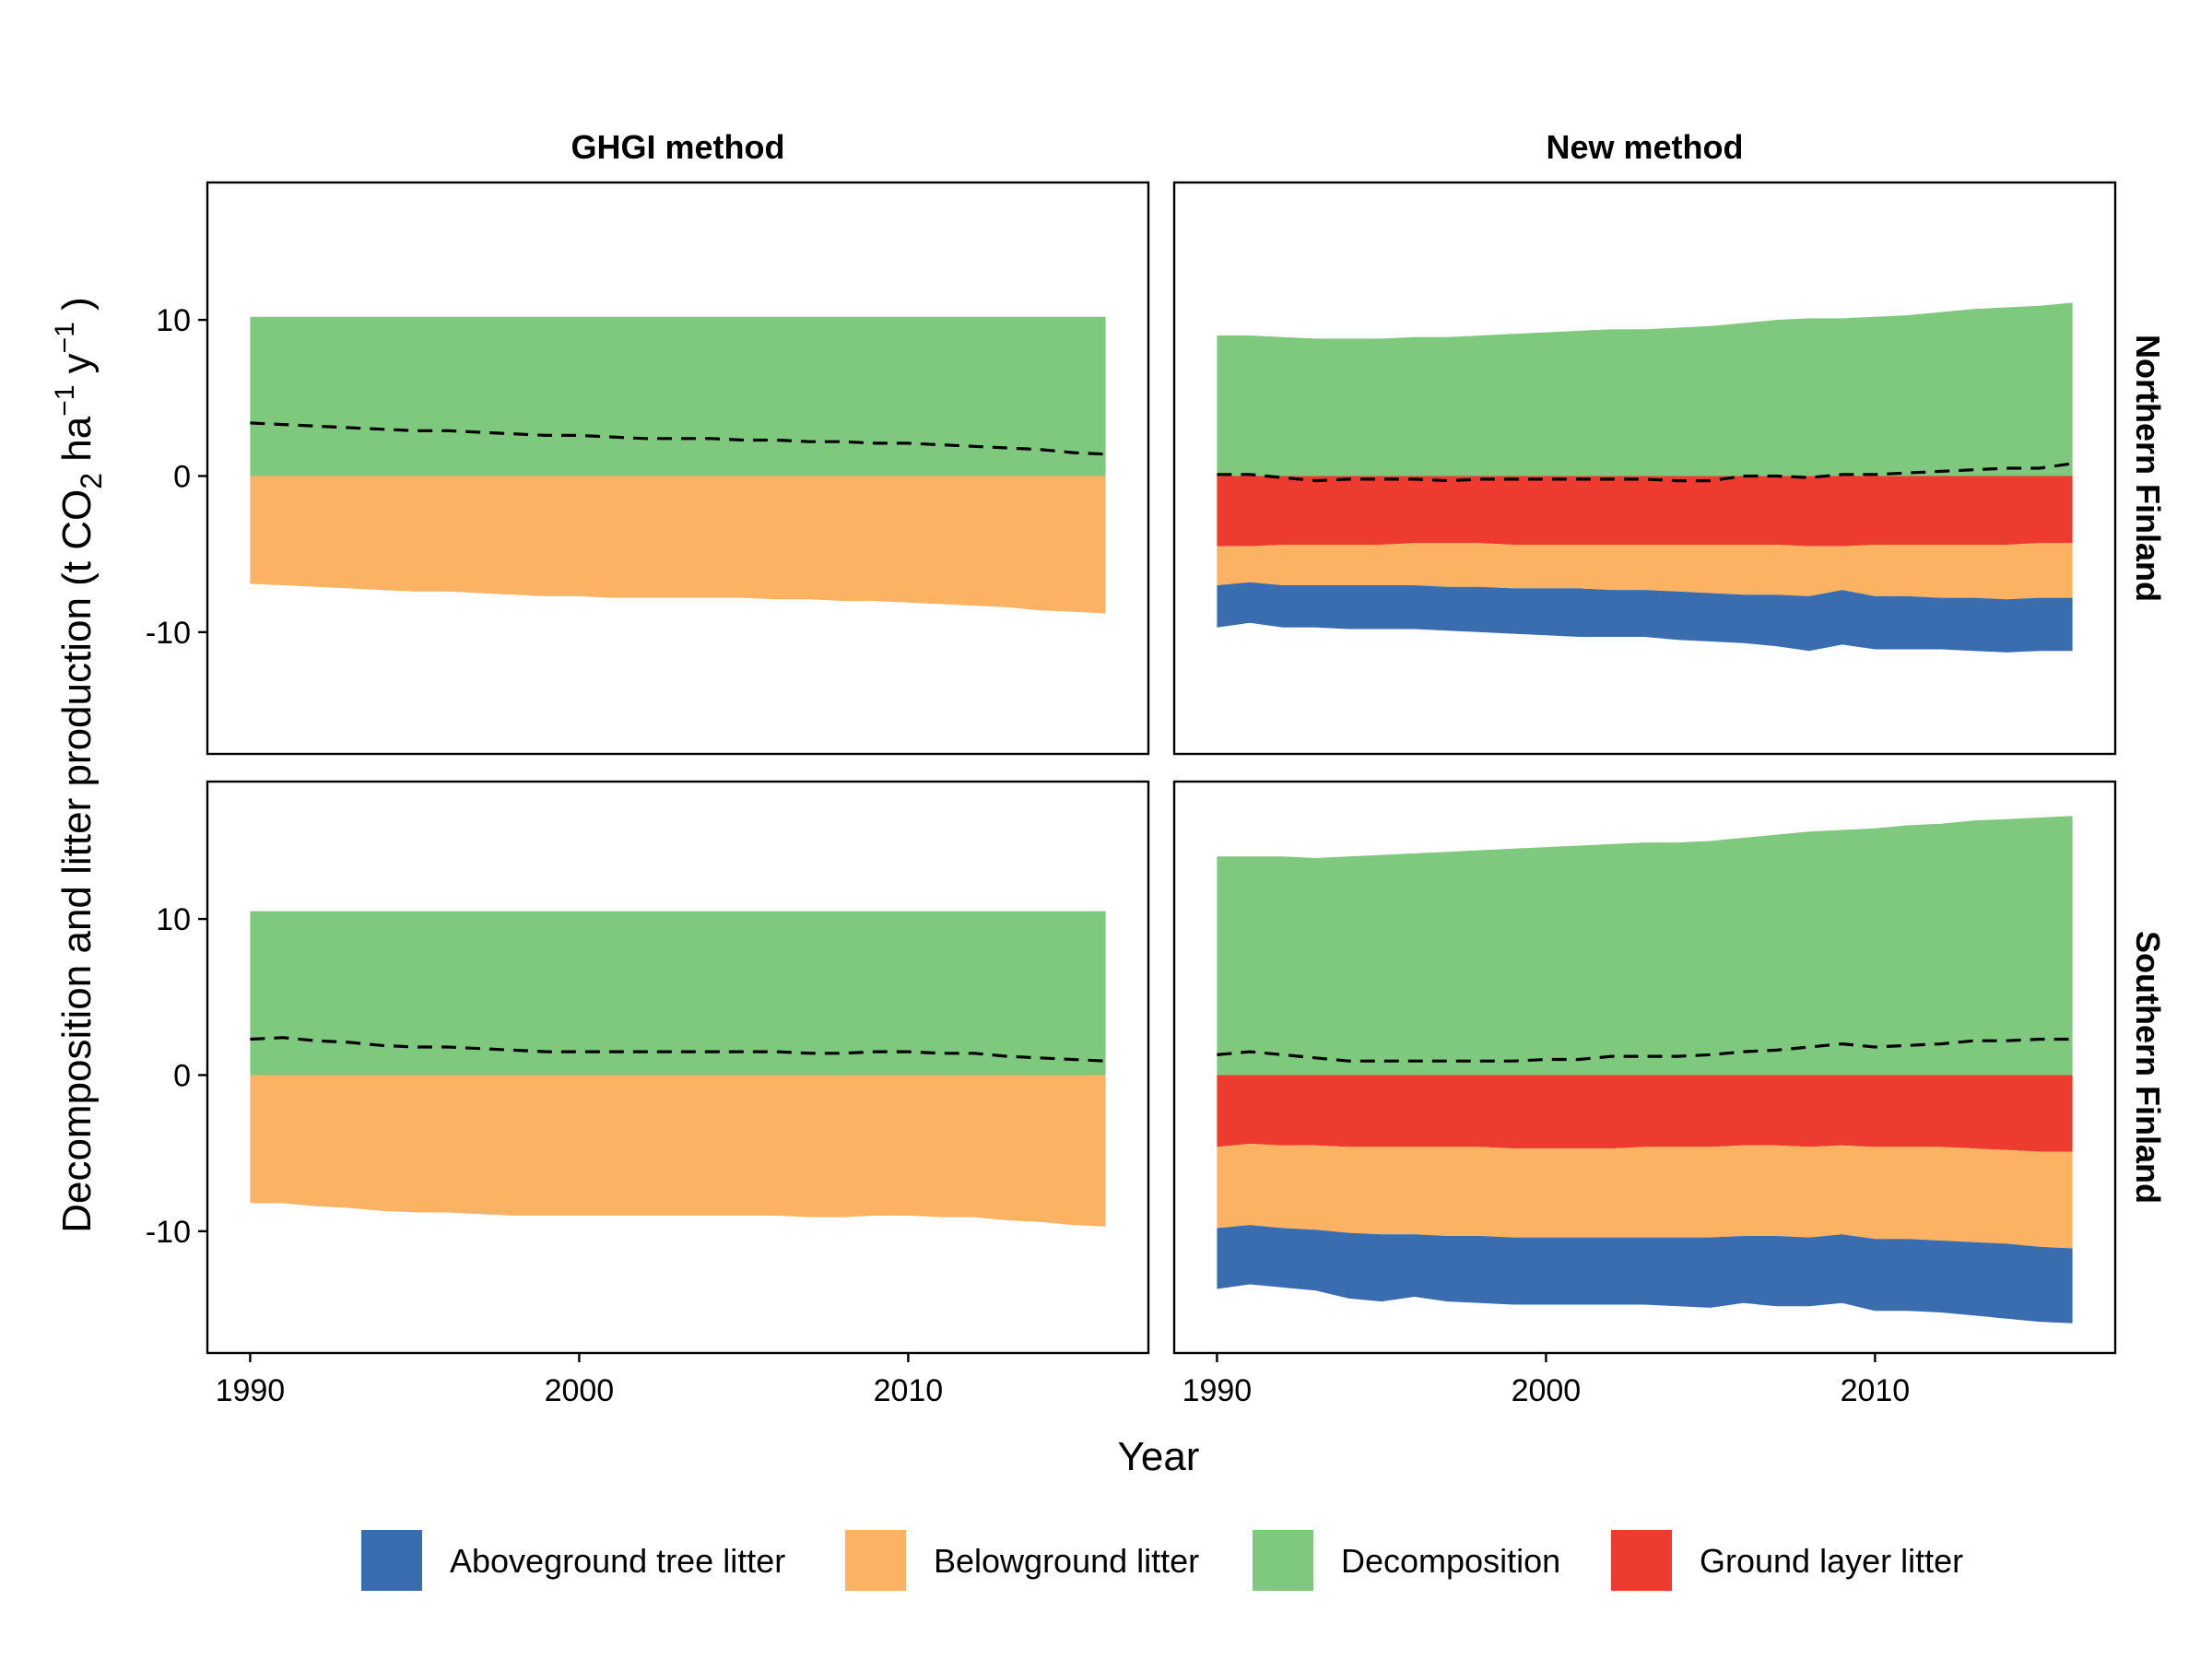 The width and height of the screenshot is (2212, 1659). Describe the element at coordinates (1831, 1561) in the screenshot. I see `legend-label: Ground layer litter` at that location.